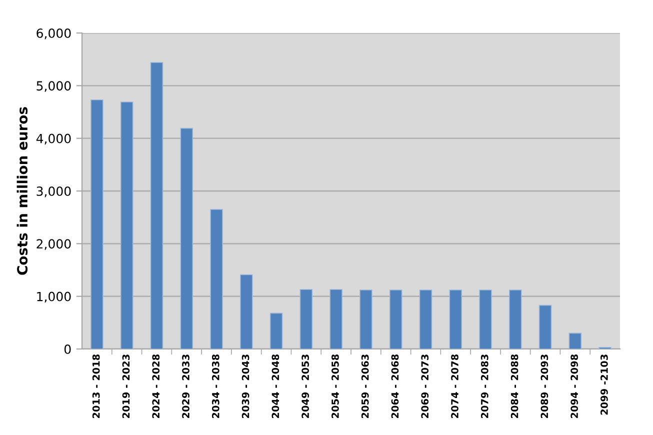  What do you see at coordinates (604, 384) in the screenshot?
I see `x-tick-label: 2099 -2103` at bounding box center [604, 384].